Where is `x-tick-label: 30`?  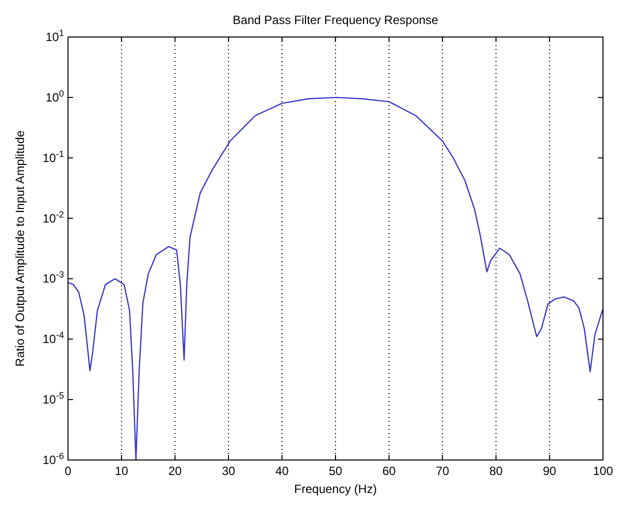 x-tick-label: 30 is located at coordinates (229, 471).